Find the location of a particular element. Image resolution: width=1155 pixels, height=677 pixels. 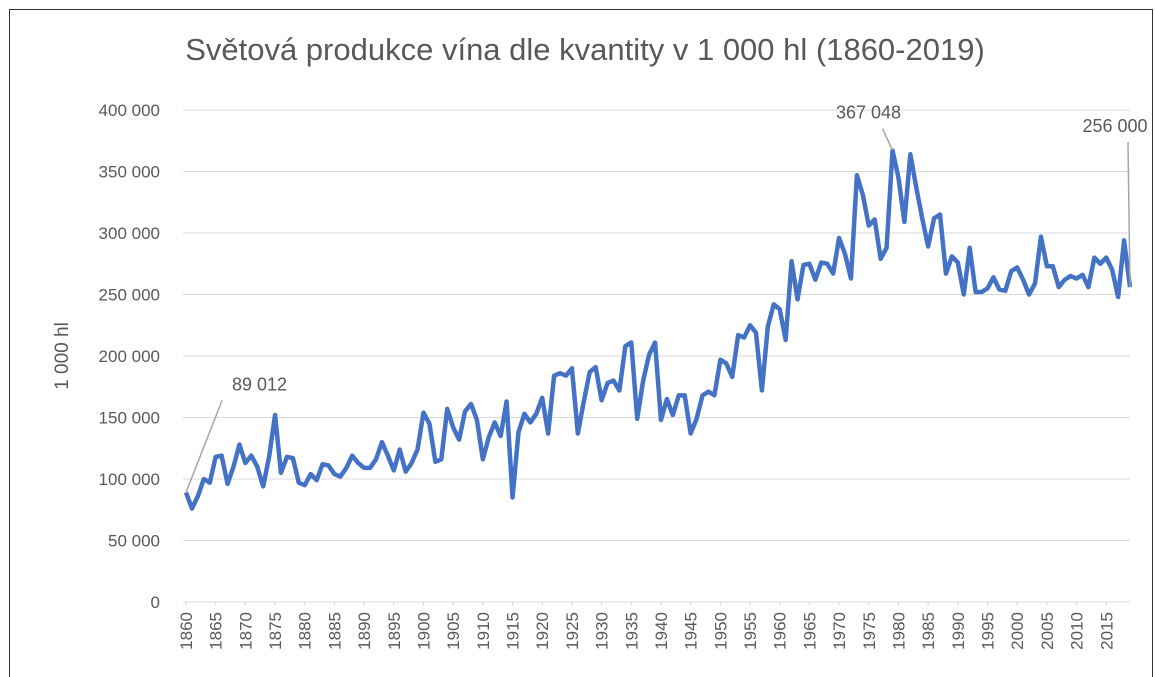

y-tick-label: 200 000 is located at coordinates (129, 356).